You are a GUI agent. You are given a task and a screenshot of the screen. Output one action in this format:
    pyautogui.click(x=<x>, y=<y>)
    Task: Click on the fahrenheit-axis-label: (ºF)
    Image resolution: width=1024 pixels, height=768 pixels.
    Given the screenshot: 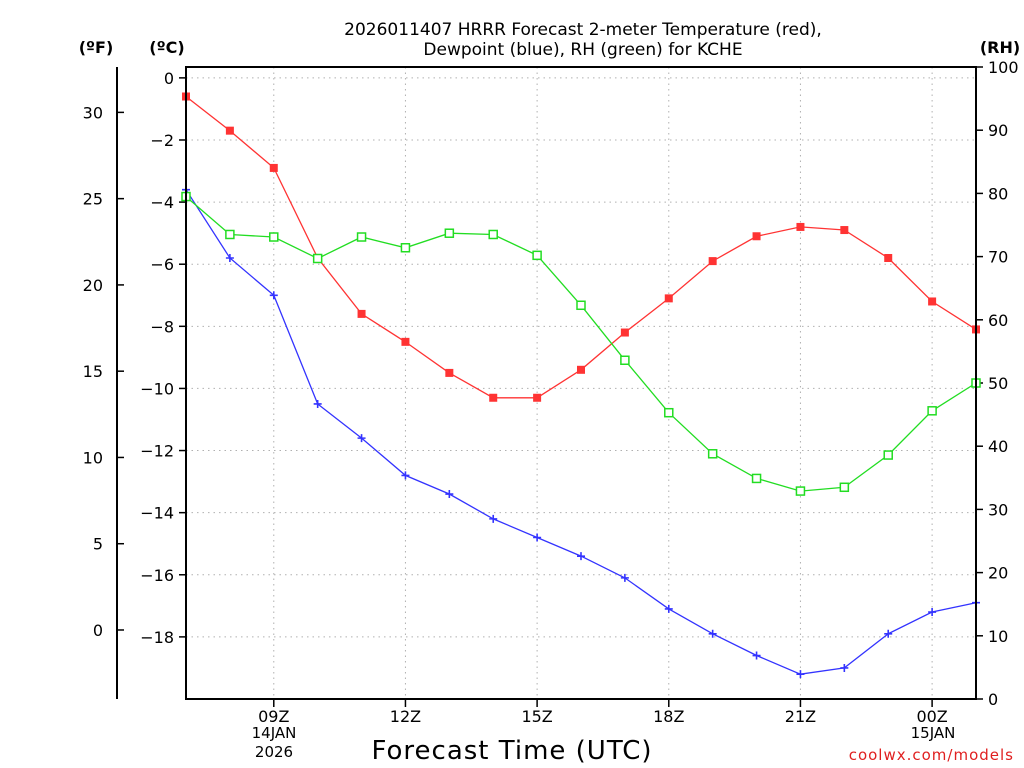 What is the action you would take?
    pyautogui.click(x=96, y=47)
    